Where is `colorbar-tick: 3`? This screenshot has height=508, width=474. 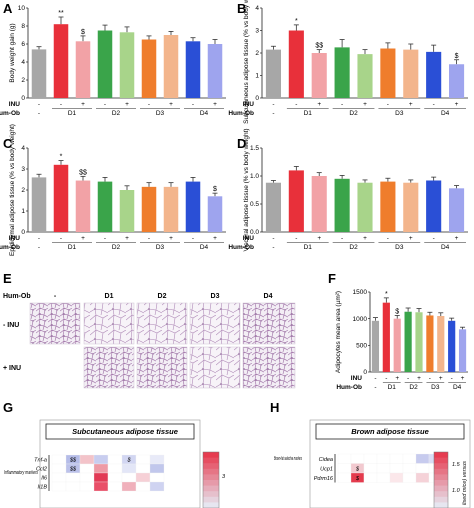 colorbar-tick: 3 is located at coordinates (224, 477).